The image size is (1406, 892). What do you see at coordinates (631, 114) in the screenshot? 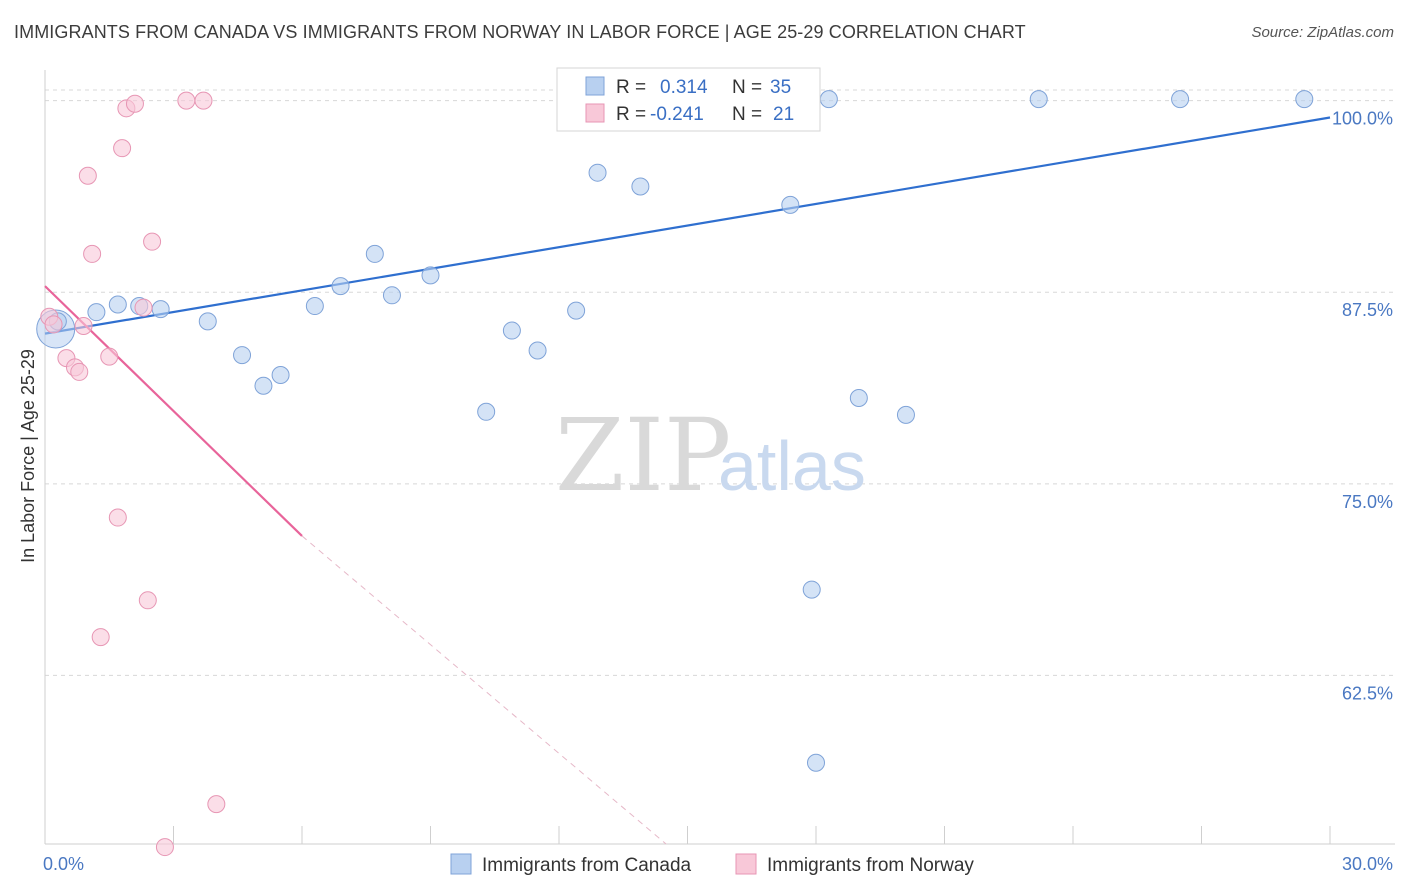
I see `stats-r-label-norway: R =` at bounding box center [631, 114].